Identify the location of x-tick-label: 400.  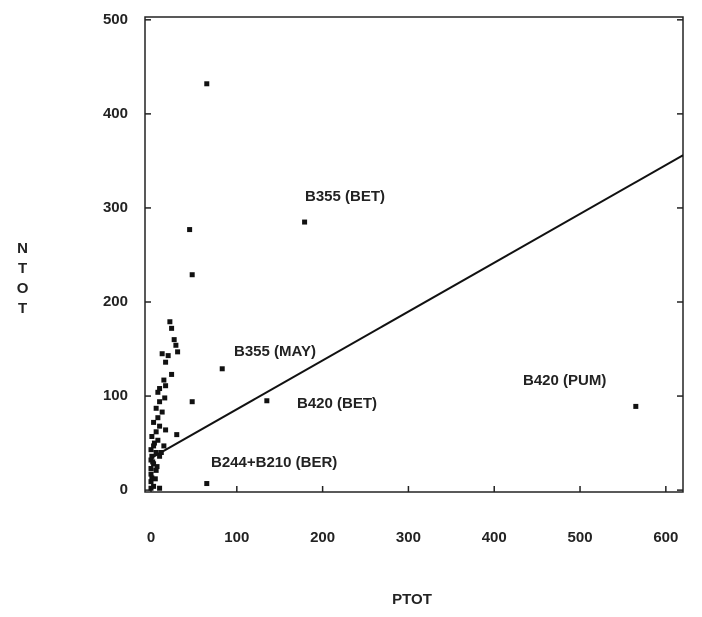
(494, 537).